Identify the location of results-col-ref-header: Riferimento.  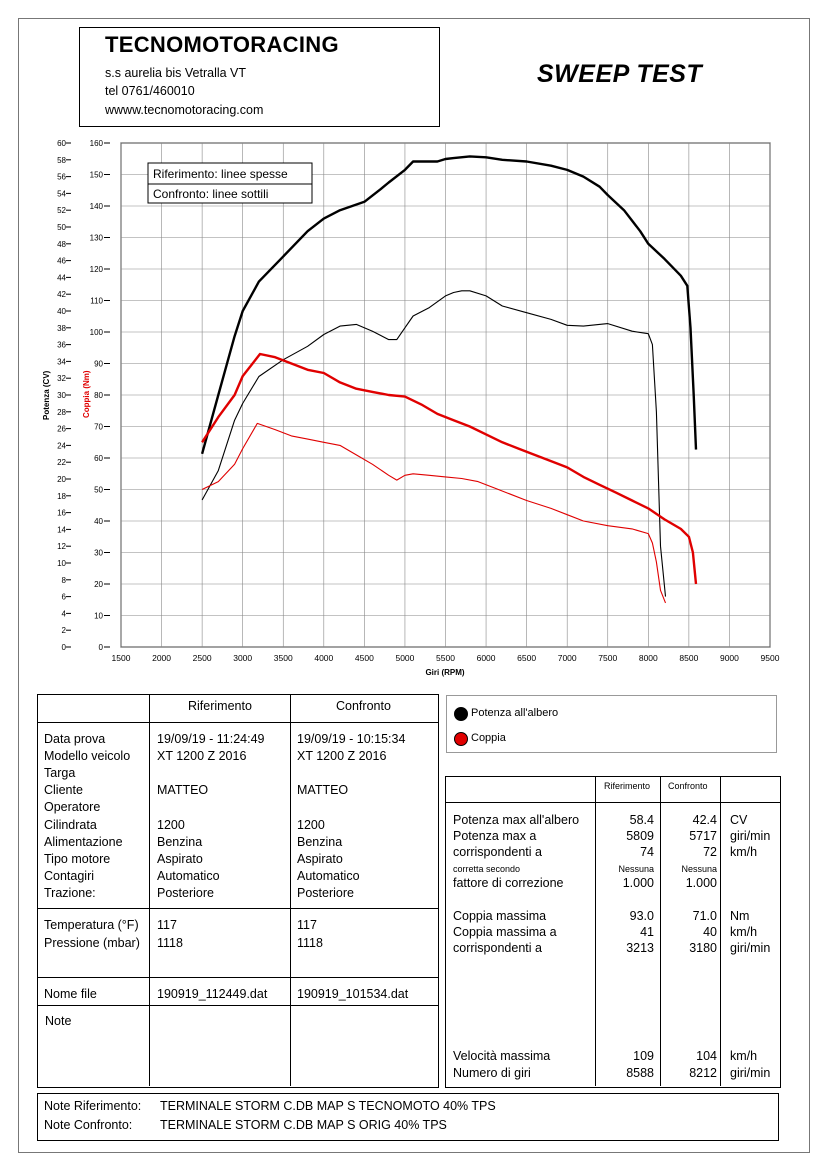
(627, 786).